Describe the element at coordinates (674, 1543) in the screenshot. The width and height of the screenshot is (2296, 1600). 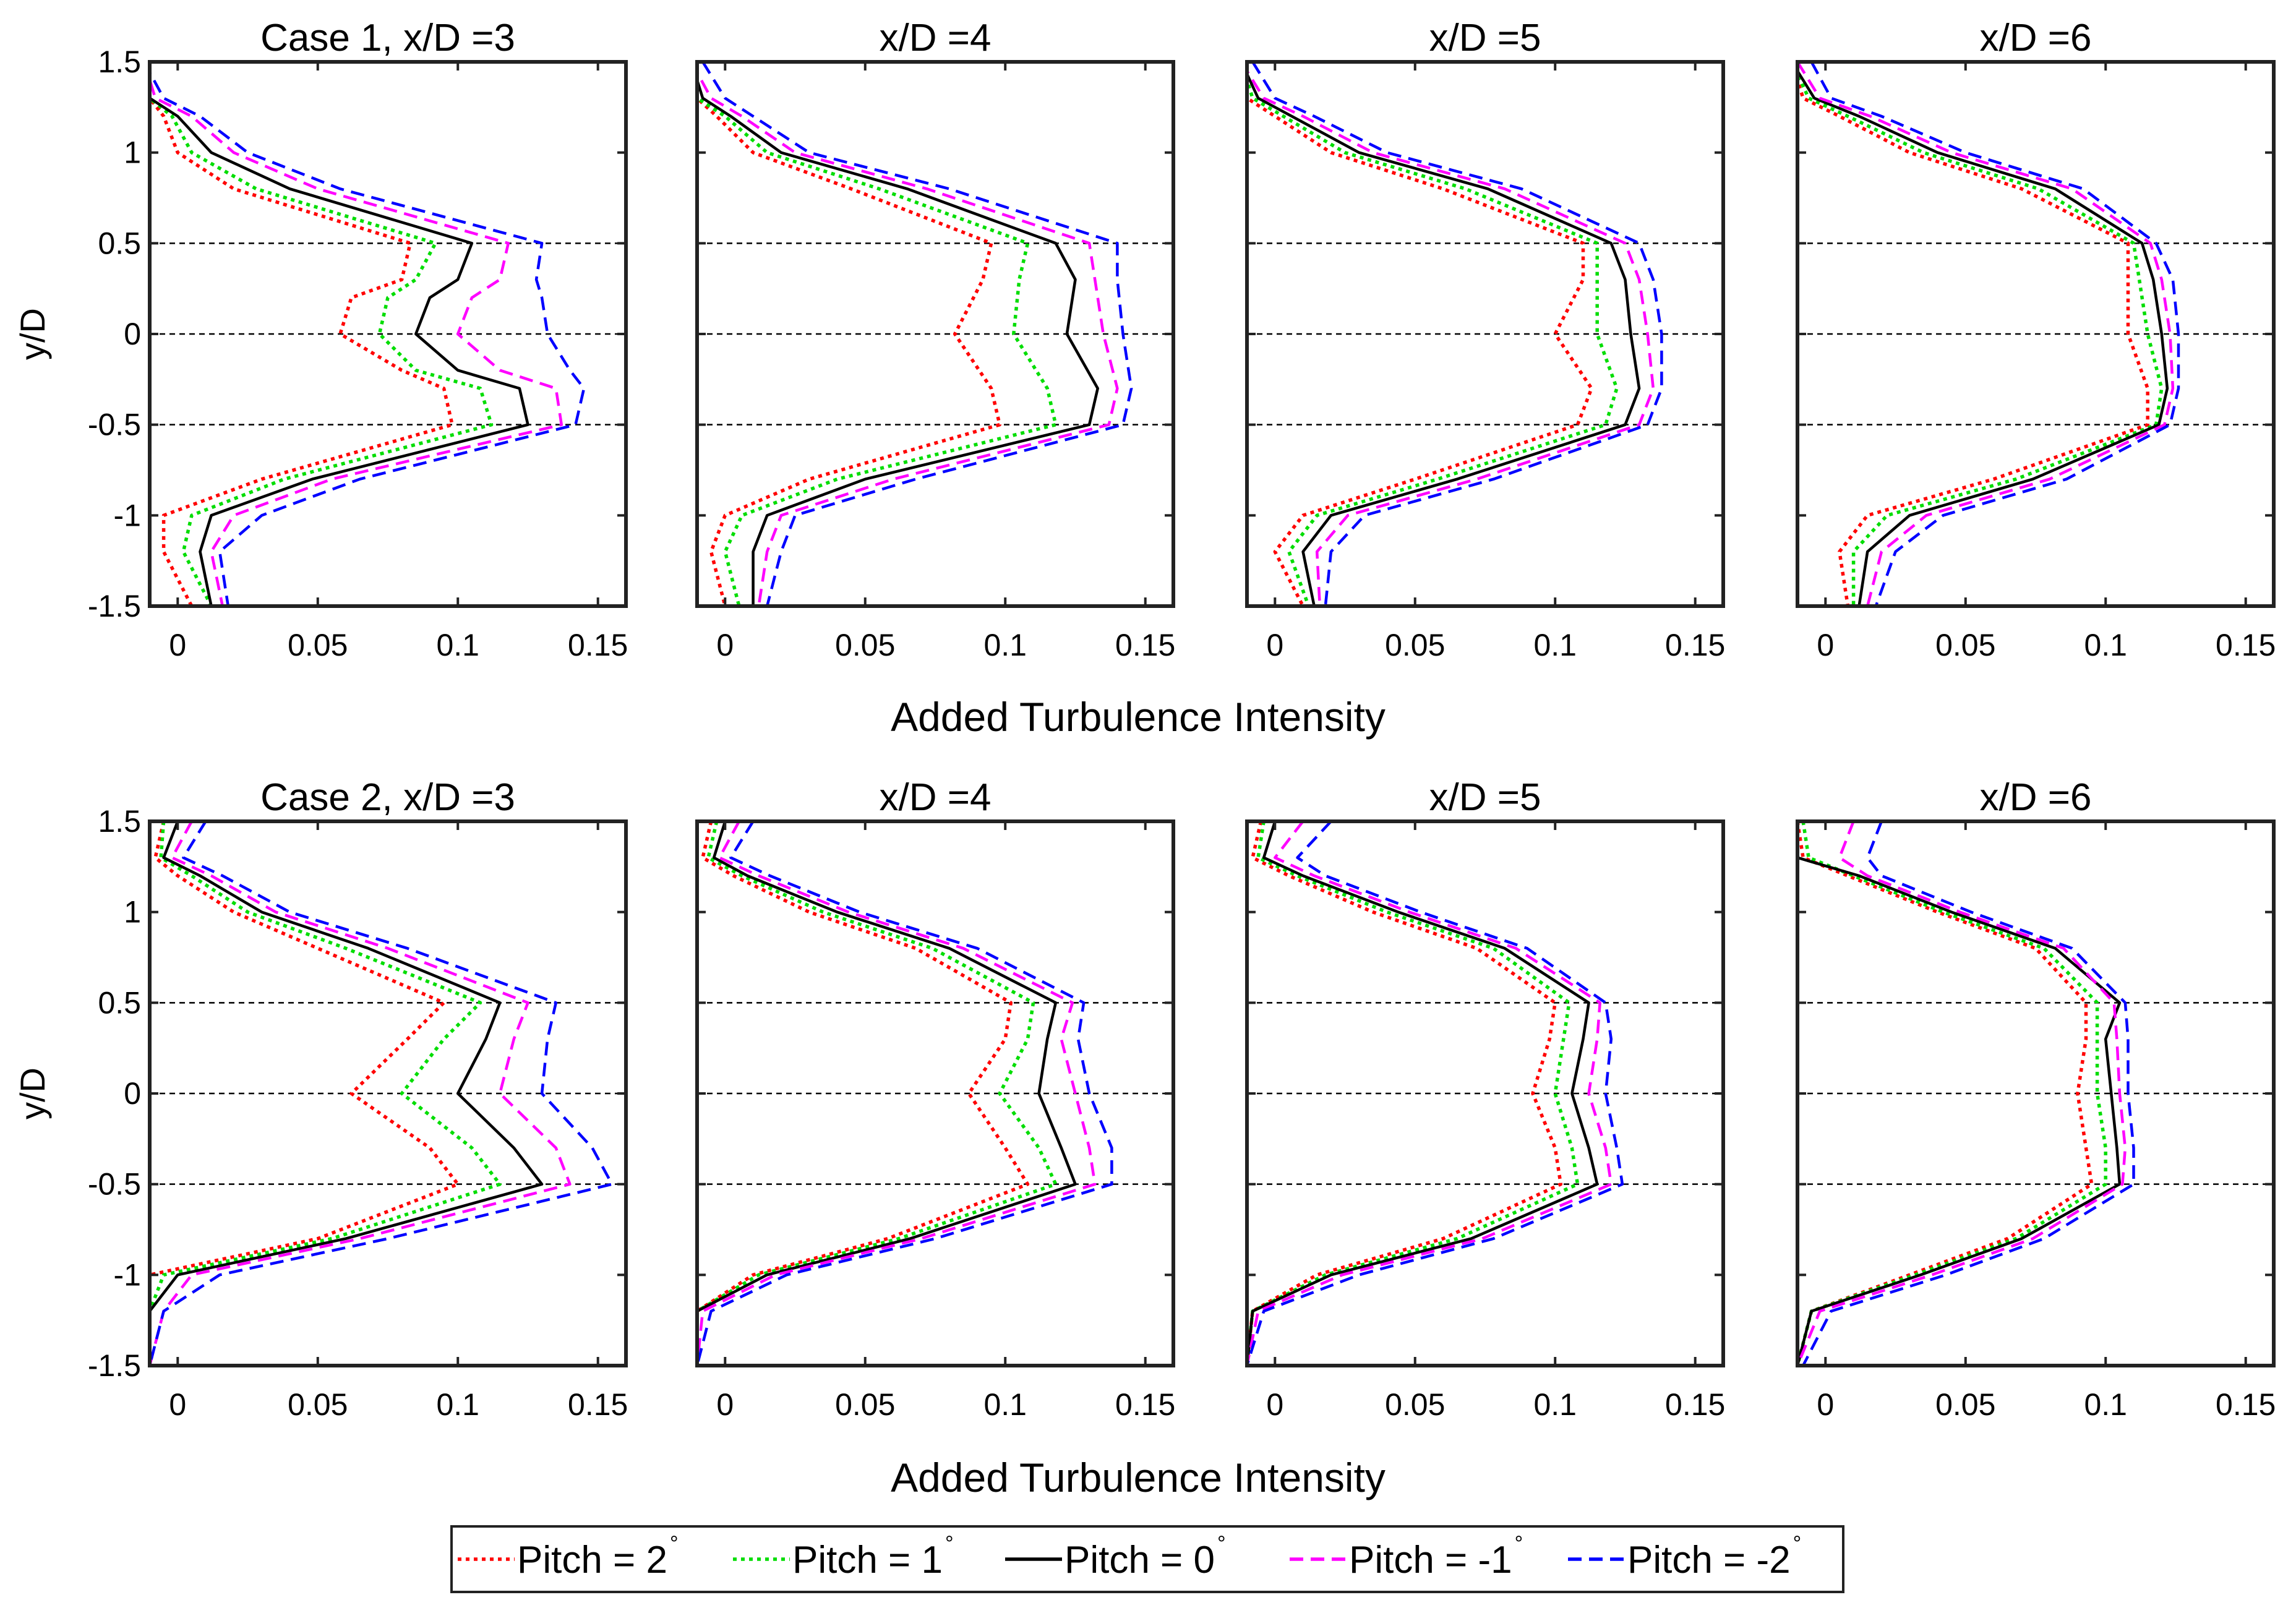
I see `legend-degree-1: °` at that location.